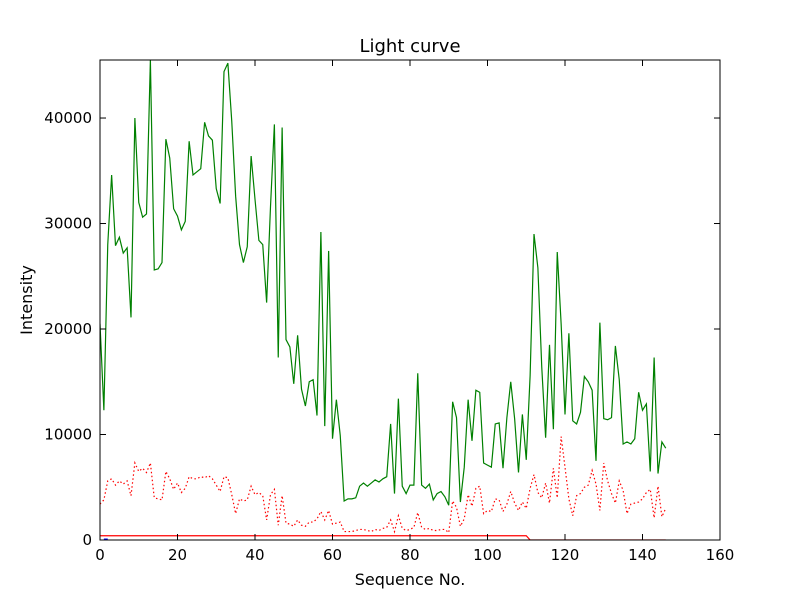 This screenshot has height=600, width=800. I want to click on x-tick-label: 140, so click(642, 555).